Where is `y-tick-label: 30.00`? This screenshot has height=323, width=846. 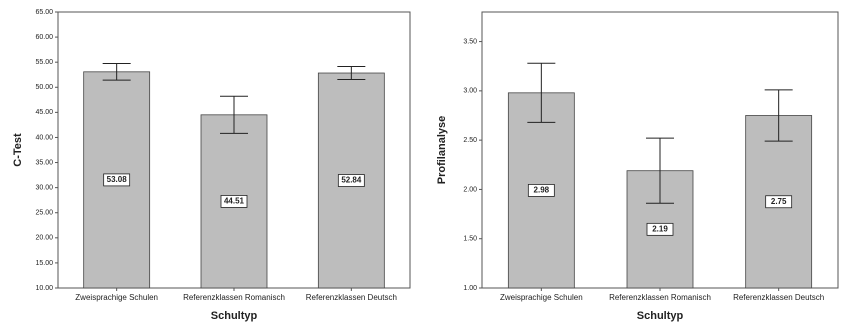
y-tick-label: 30.00 is located at coordinates (44, 187).